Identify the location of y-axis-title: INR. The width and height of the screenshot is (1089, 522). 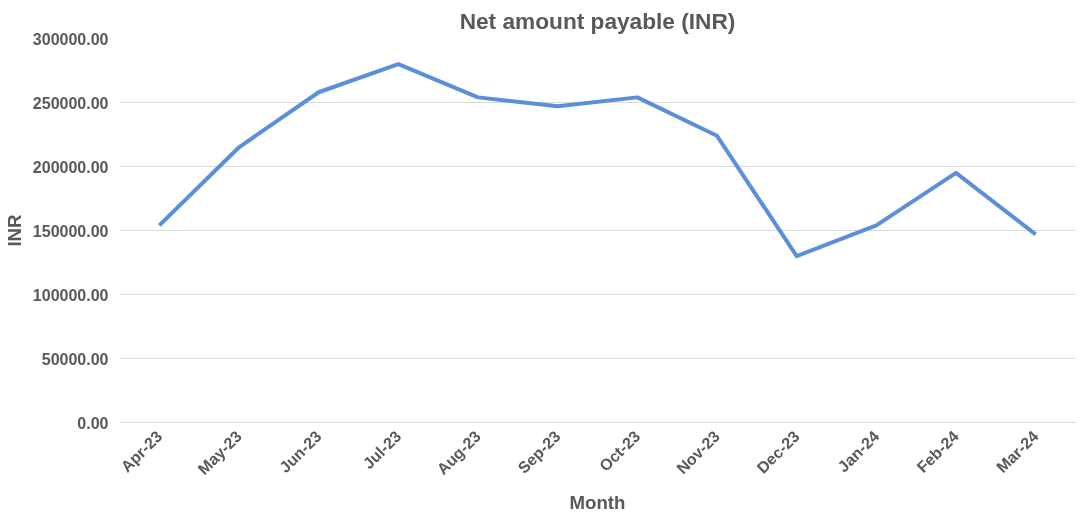
(14, 230).